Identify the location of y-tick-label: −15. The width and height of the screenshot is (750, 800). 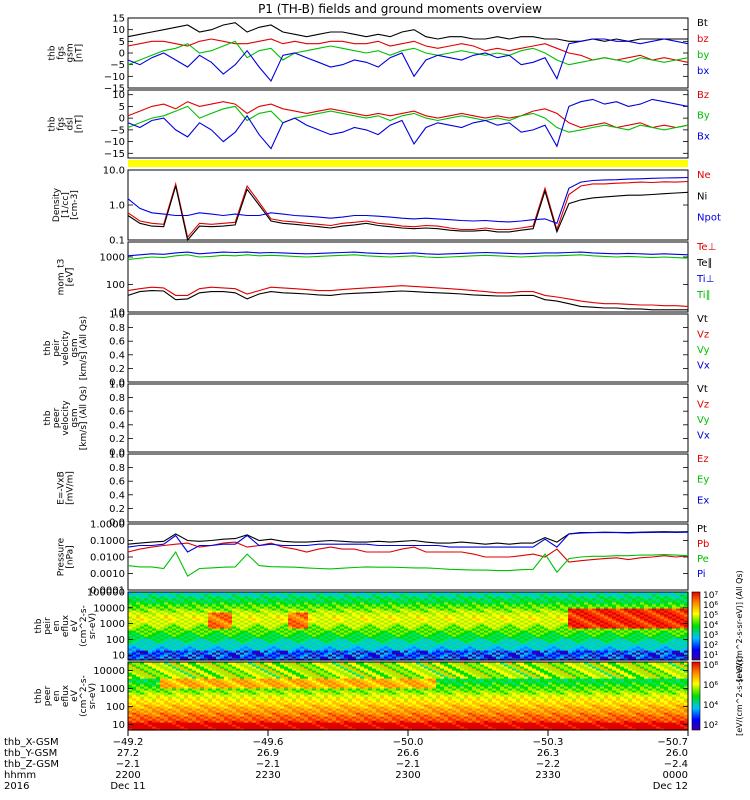
(114, 154).